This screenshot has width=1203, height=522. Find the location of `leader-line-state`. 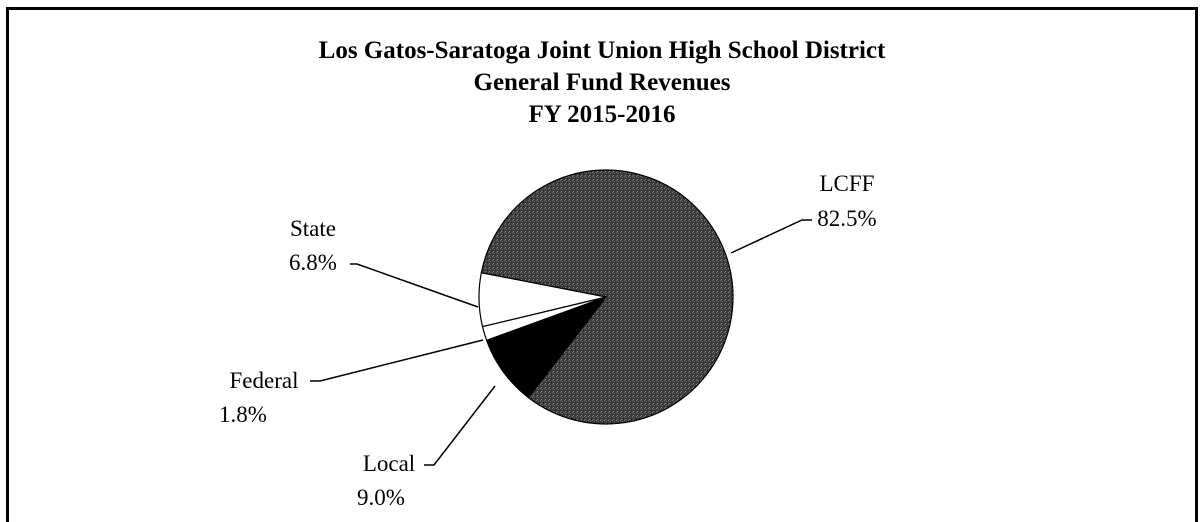

leader-line-state is located at coordinates (414, 285).